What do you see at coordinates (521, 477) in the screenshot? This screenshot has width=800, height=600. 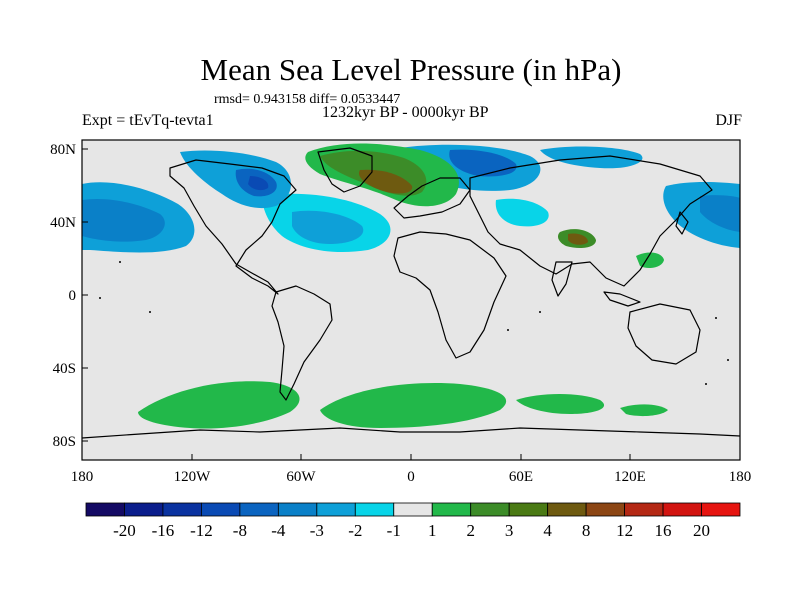 I see `x-tick-label-60e: 60E` at bounding box center [521, 477].